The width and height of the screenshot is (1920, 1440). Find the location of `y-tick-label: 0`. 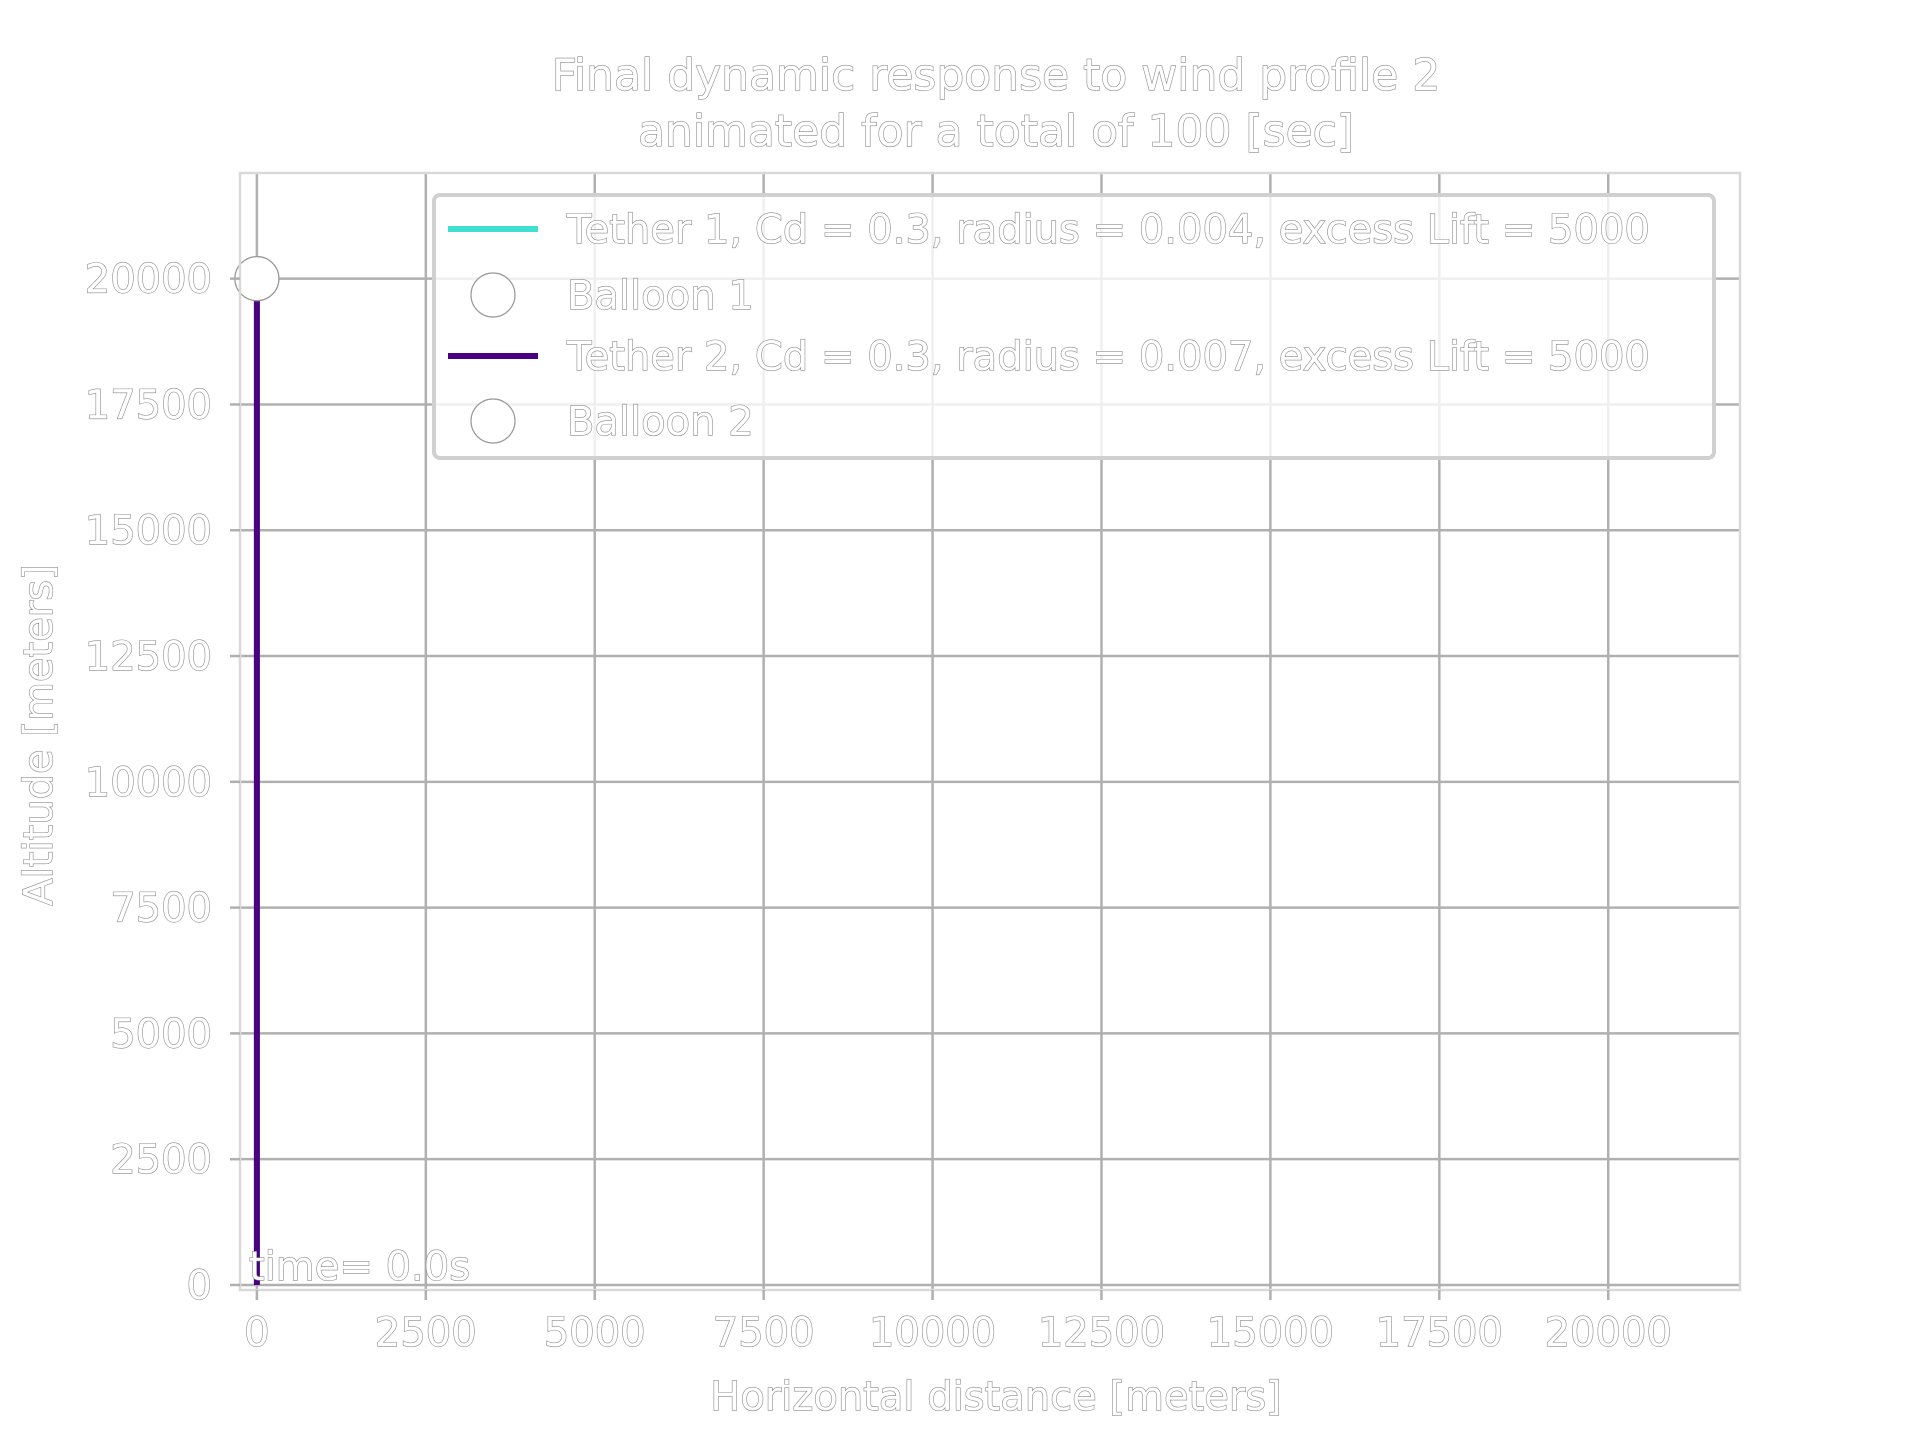

y-tick-label: 0 is located at coordinates (199, 1286).